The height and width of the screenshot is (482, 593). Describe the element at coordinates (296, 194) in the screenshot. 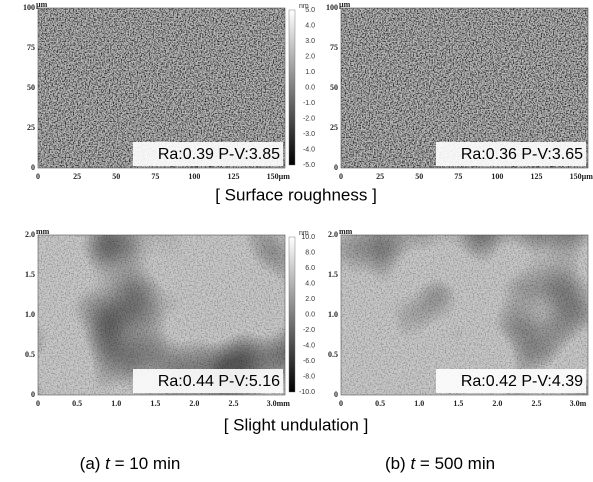

I see `section-title: [ Surface roughness ]` at that location.